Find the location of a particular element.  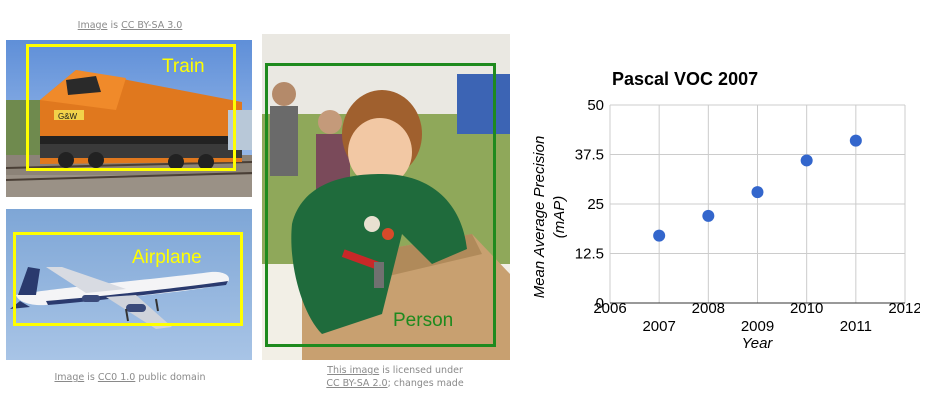

y-axis-label-line2: (mAP) is located at coordinates (559, 217).